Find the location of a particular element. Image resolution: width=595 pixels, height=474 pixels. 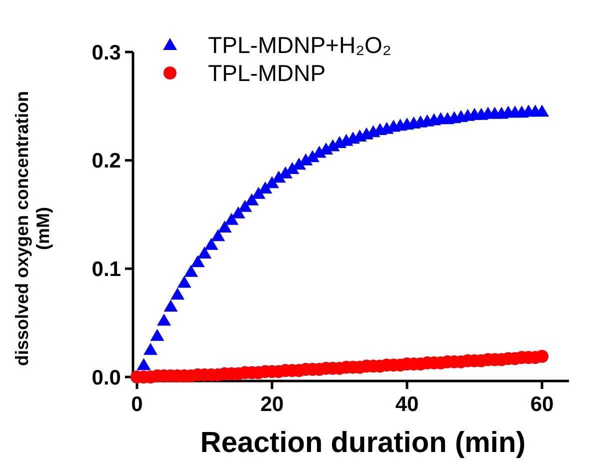

x-tick-label: 0 is located at coordinates (137, 404).